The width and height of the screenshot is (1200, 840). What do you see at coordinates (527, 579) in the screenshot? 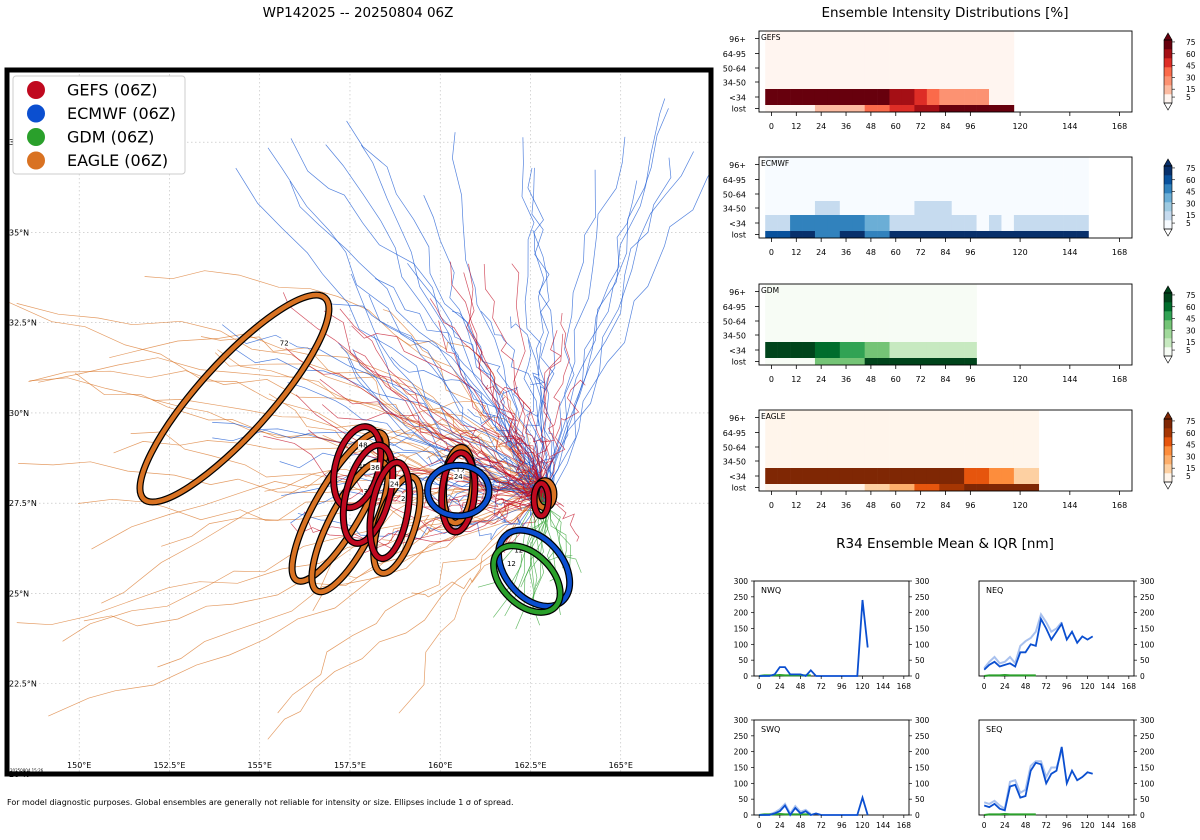
I see `spread-ellipse-gdm` at bounding box center [527, 579].